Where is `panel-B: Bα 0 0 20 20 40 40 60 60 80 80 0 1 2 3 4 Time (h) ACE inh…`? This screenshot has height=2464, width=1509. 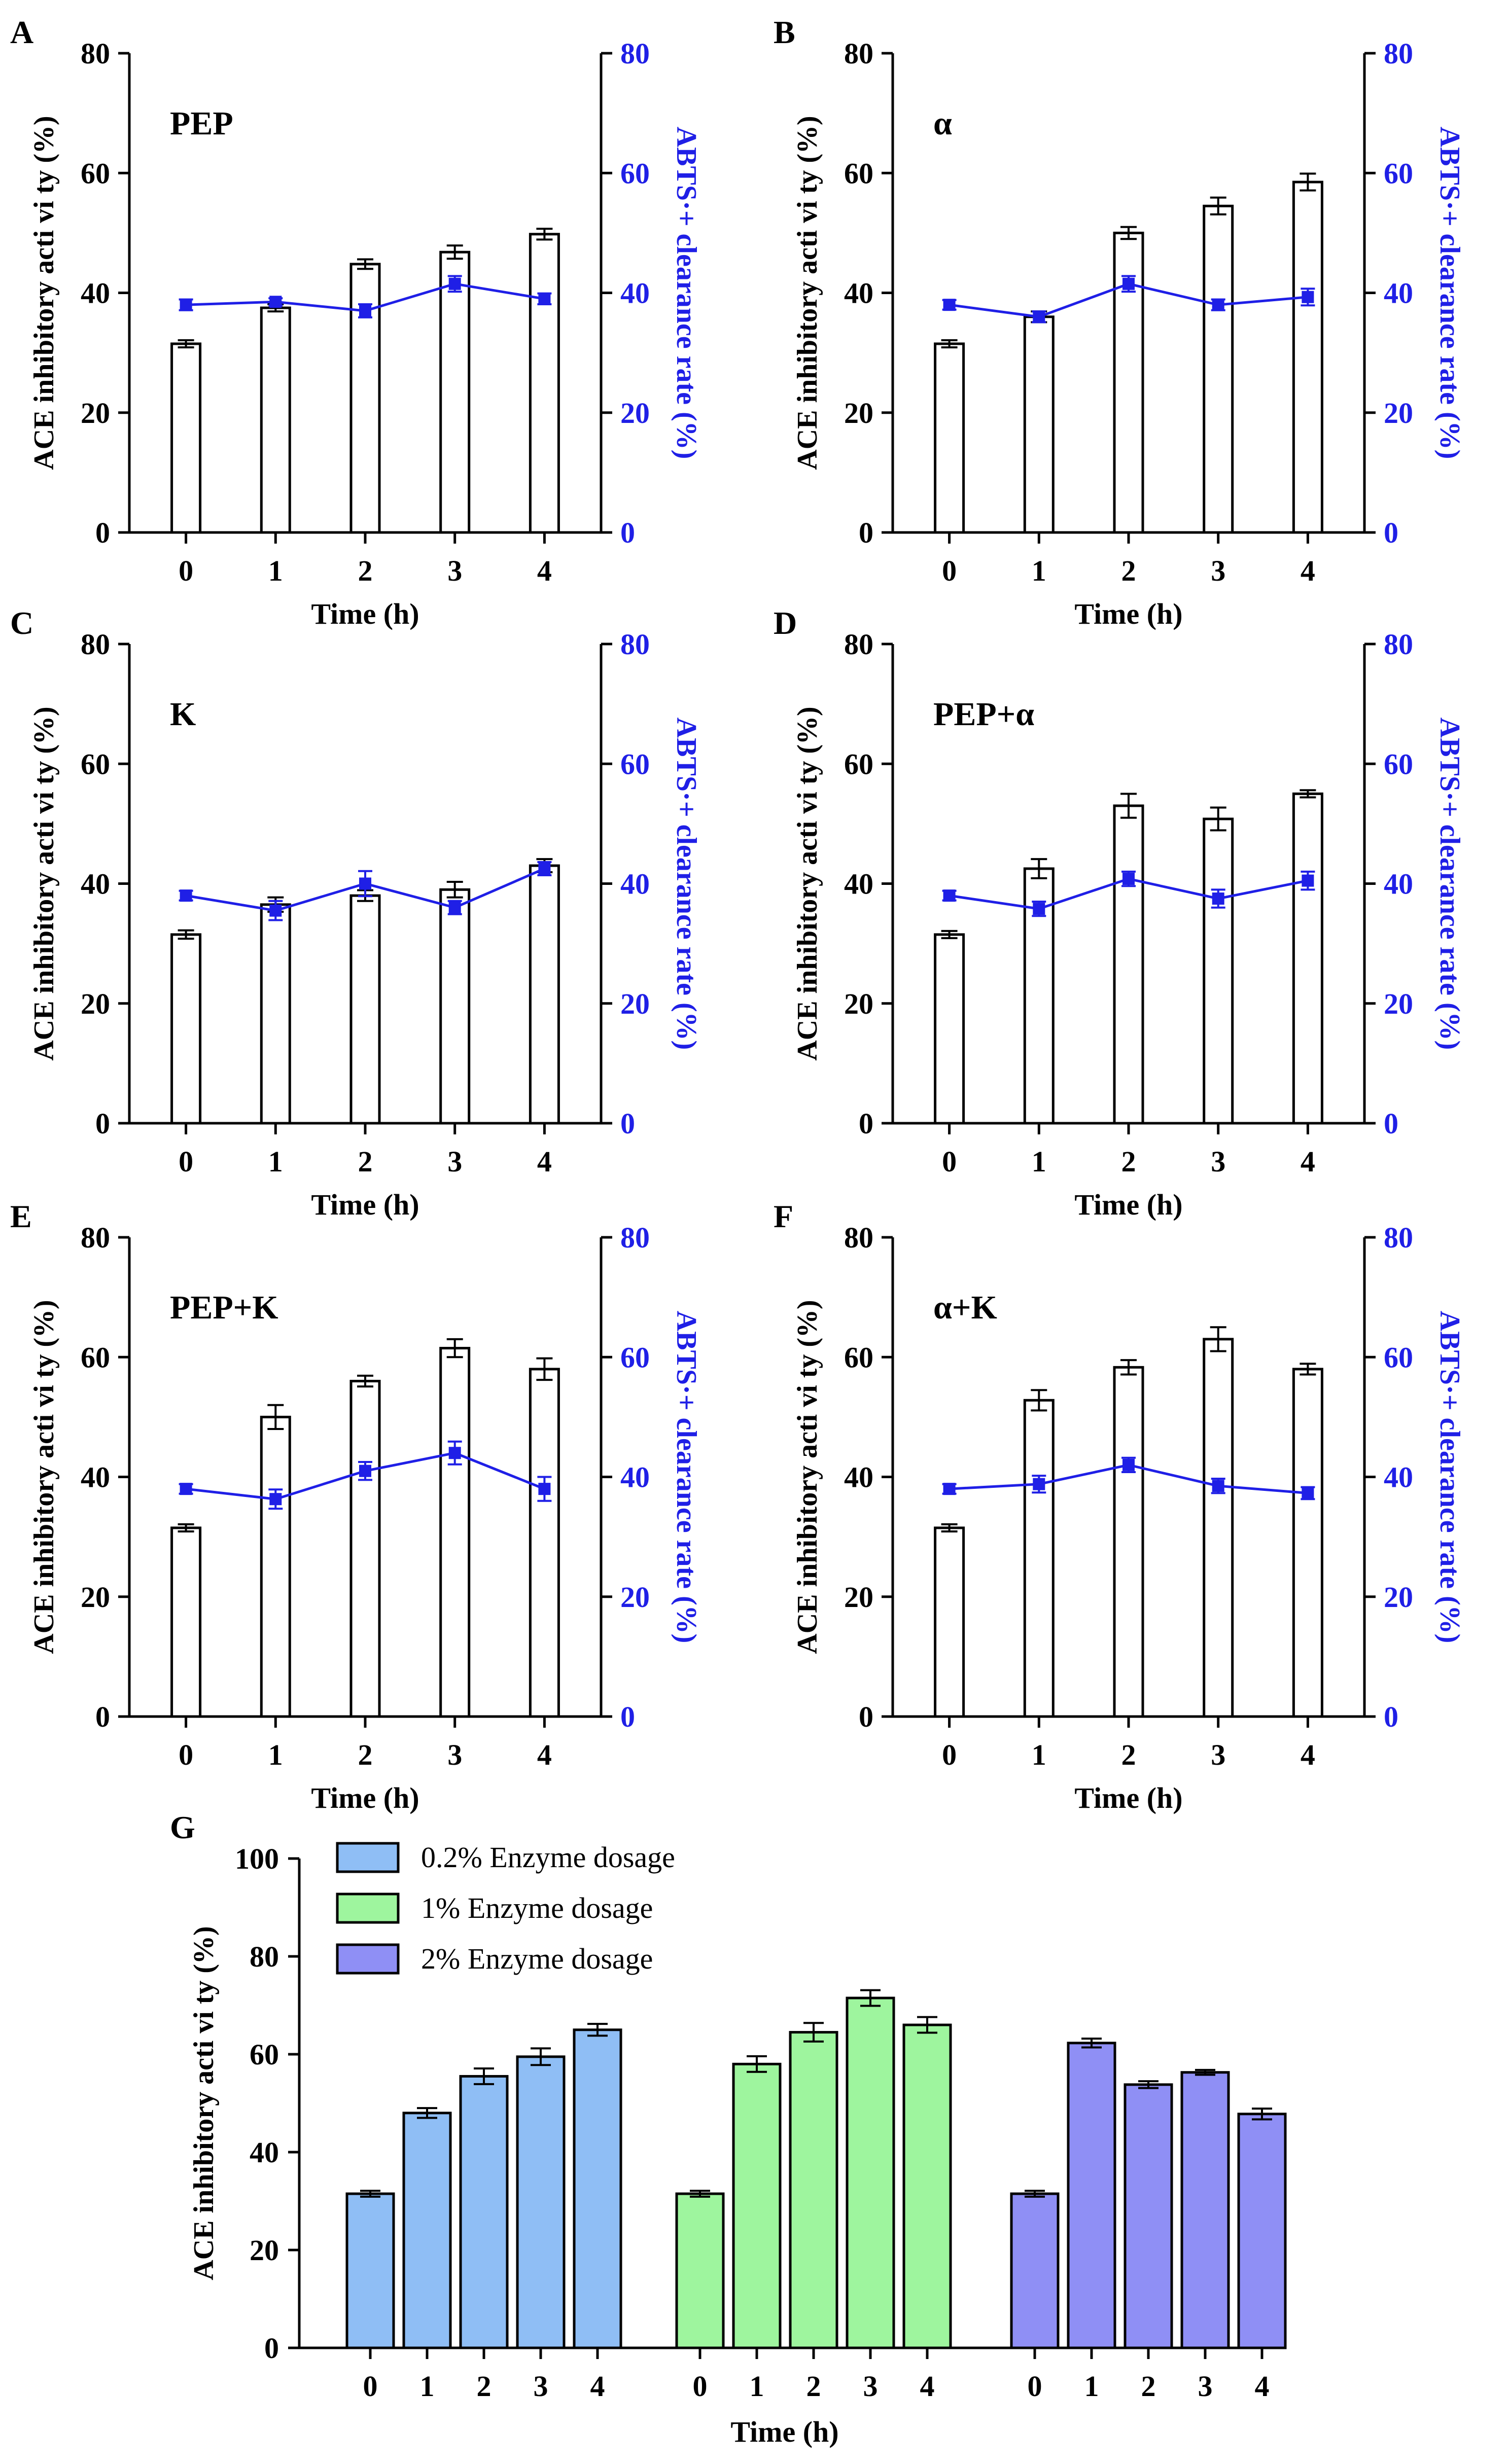
panel-B: Bα 0 0 20 20 40 40 60 60 80 80 0 1 2 3 4 Time (h) ACE inh… is located at coordinates (1120, 322).